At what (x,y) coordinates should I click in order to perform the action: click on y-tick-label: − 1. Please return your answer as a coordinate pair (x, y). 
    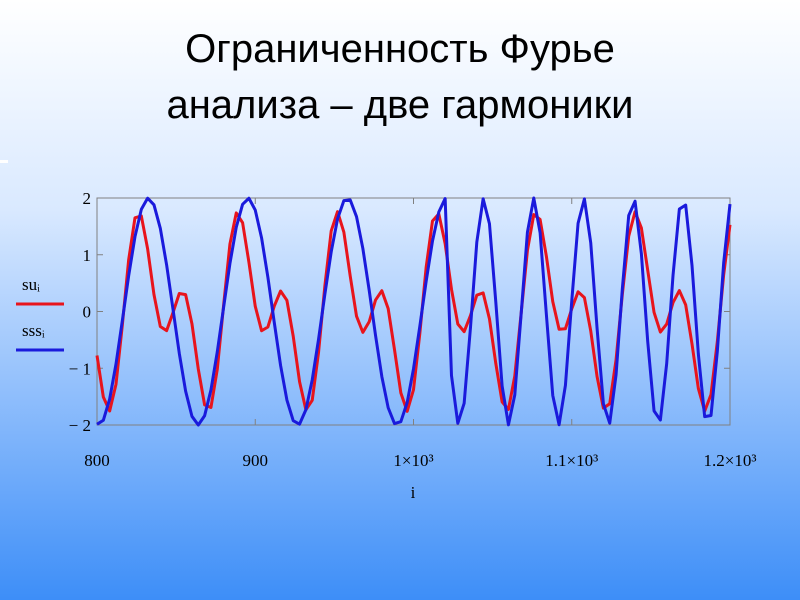
    Looking at the image, I should click on (80, 368).